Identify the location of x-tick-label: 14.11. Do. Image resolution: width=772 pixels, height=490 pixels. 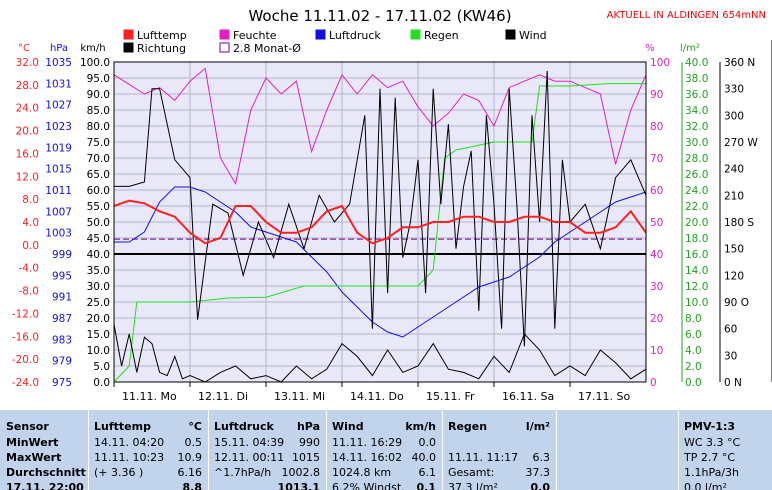
(377, 396).